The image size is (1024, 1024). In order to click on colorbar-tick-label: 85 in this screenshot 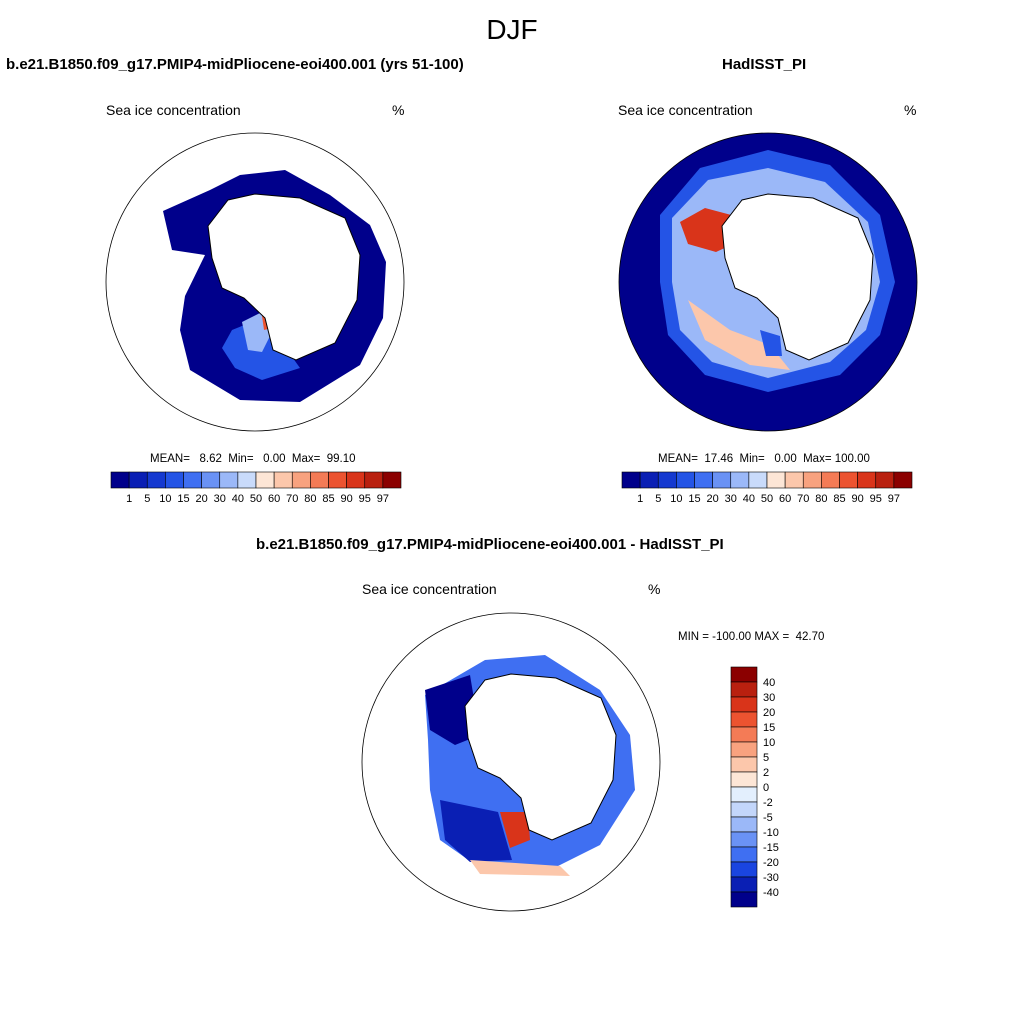, I will do `click(328, 499)`.